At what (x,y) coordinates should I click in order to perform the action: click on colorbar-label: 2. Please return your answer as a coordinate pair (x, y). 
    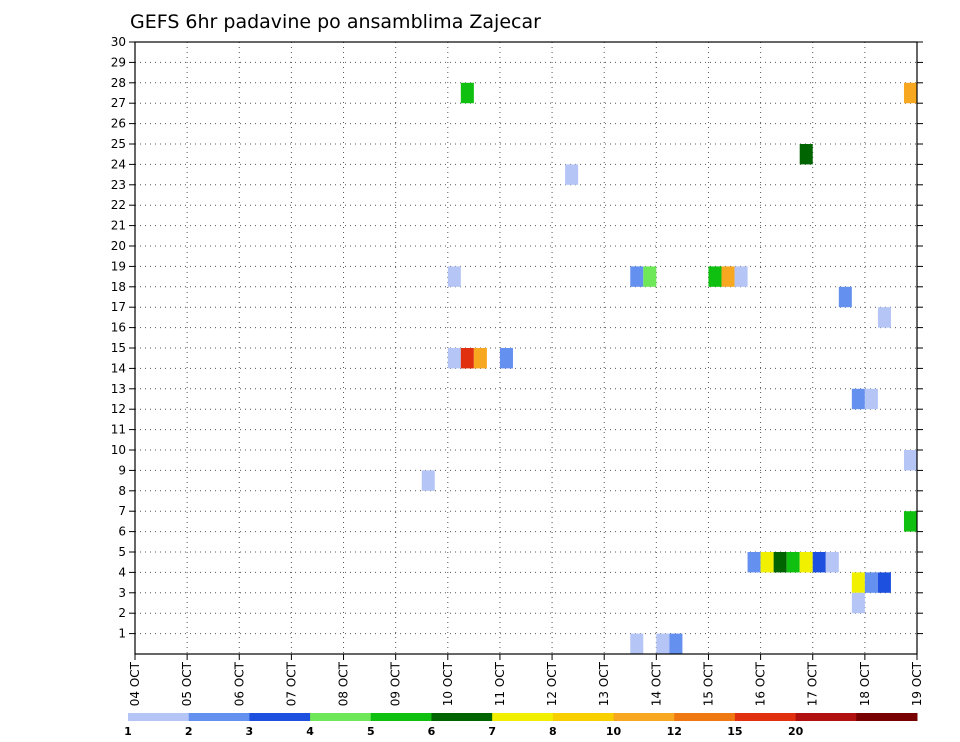
    Looking at the image, I should click on (189, 731).